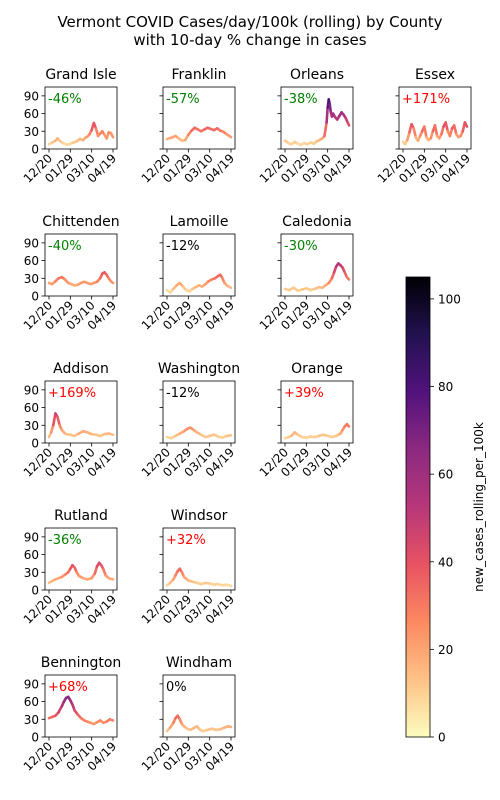 The image size is (500, 800). What do you see at coordinates (183, 99) in the screenshot?
I see `change-label: -57%` at bounding box center [183, 99].